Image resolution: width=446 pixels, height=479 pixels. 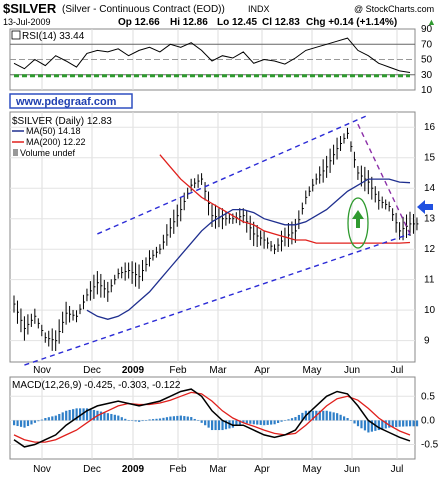 What do you see at coordinates (425, 207) in the screenshot?
I see `left-arrow-icon` at bounding box center [425, 207].